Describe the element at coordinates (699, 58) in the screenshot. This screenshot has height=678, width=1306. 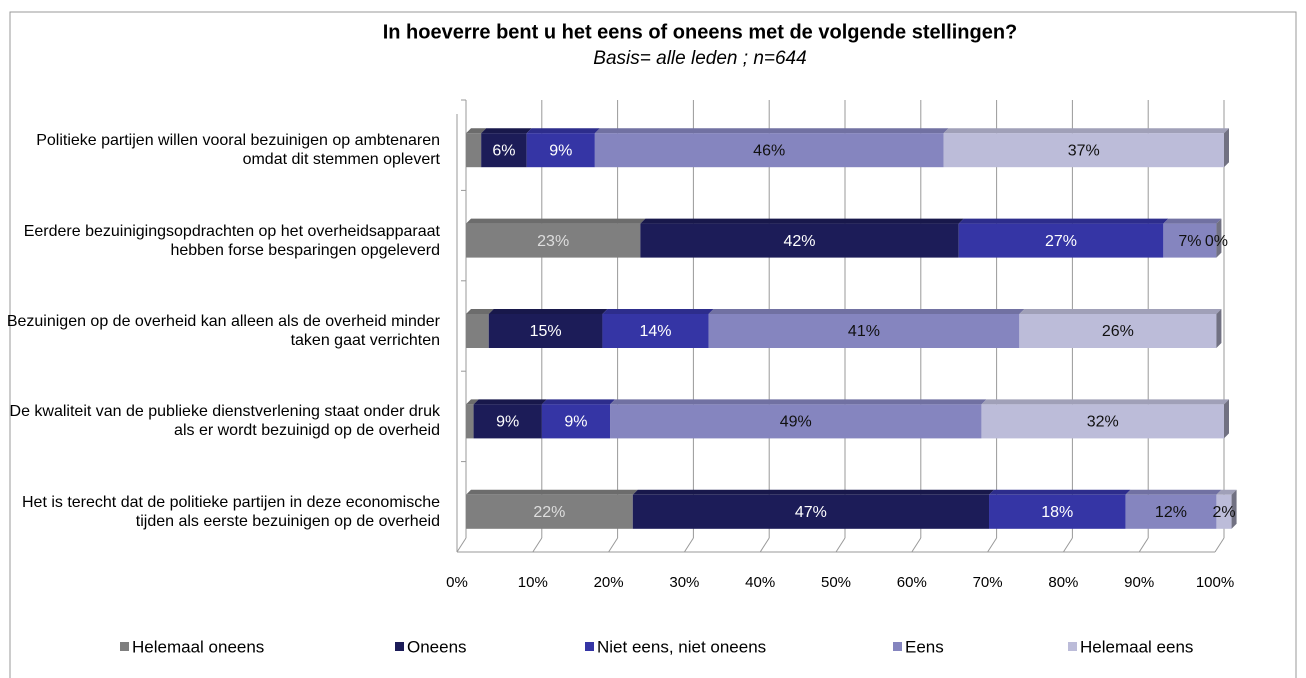
I see `chart-subtitle: Basis= alle leden ; n=644` at that location.